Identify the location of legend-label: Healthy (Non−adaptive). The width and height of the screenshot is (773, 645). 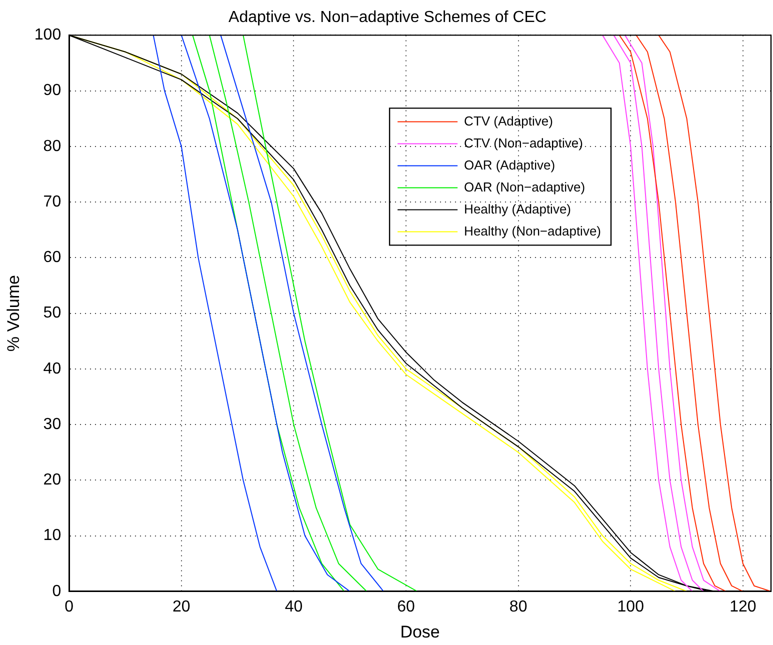
(533, 230).